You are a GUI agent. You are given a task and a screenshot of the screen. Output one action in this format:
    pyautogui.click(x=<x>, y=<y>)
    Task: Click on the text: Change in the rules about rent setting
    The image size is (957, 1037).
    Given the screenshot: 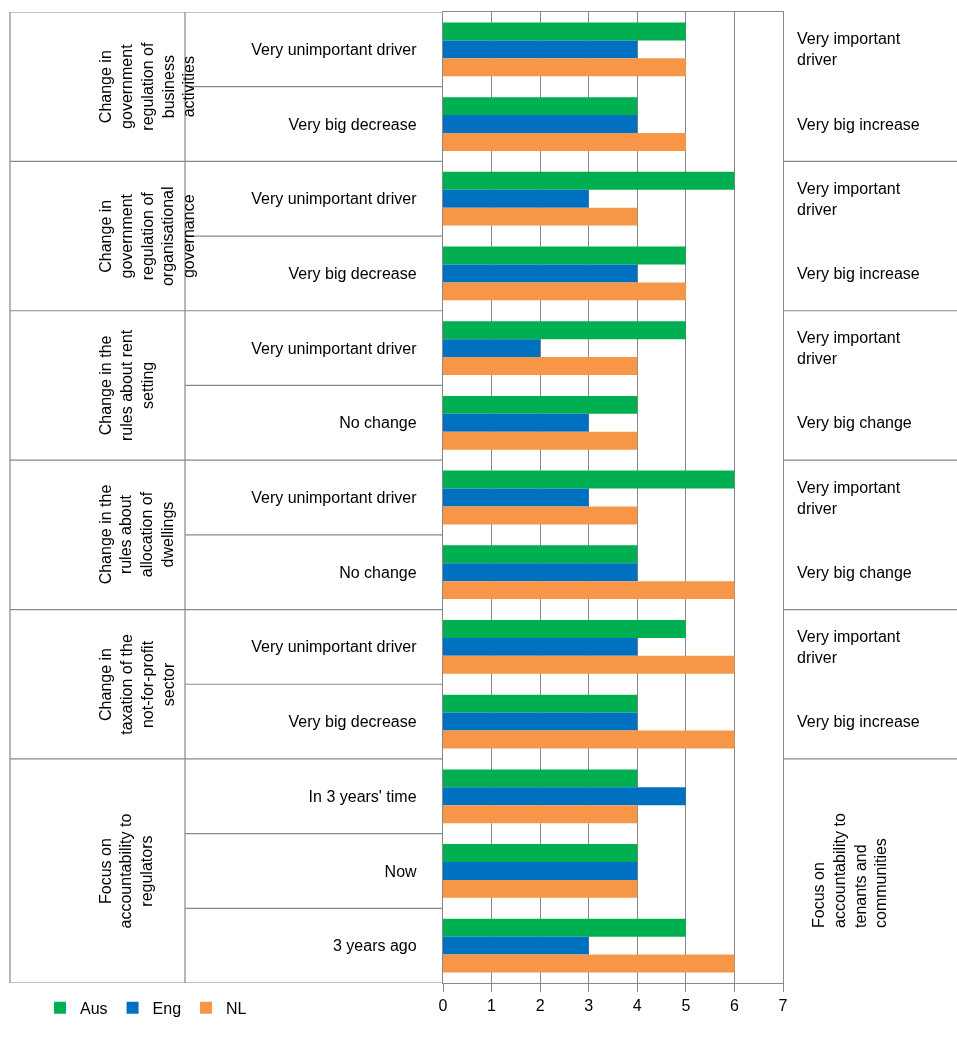 What is the action you would take?
    pyautogui.click(x=126, y=385)
    